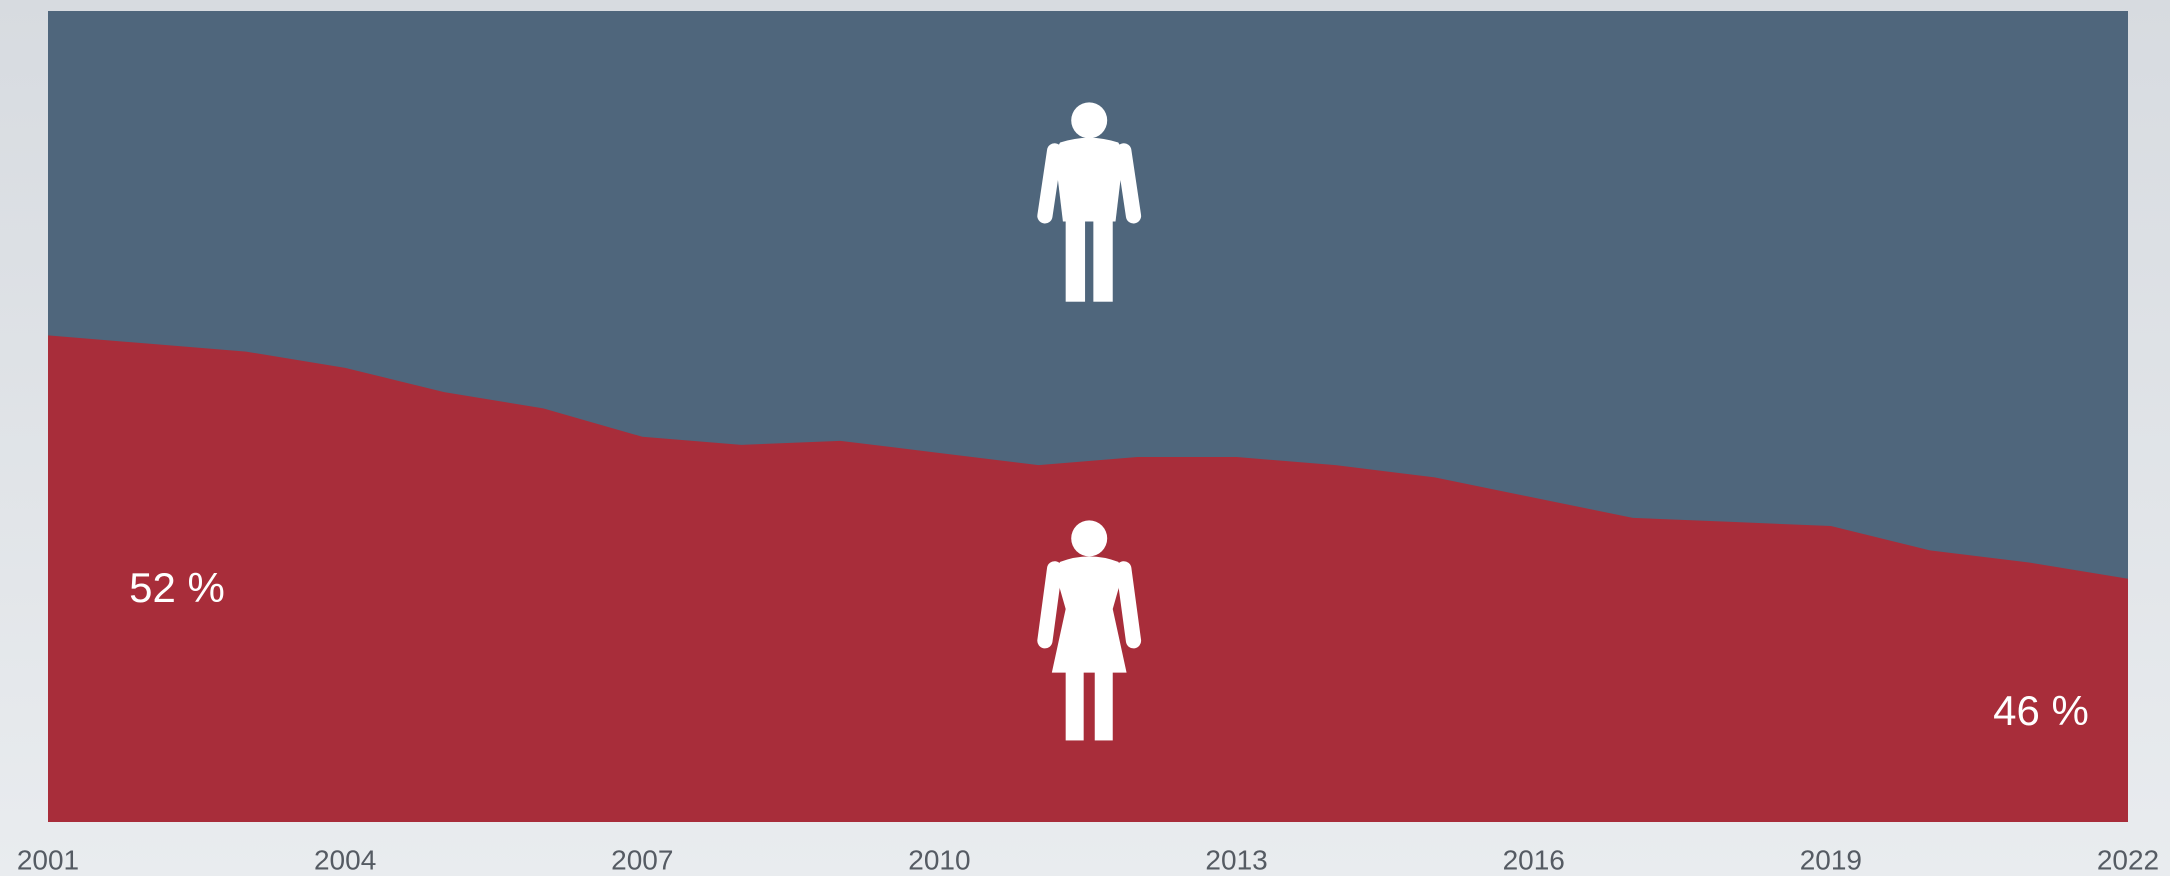 This screenshot has height=876, width=2170. Describe the element at coordinates (2128, 859) in the screenshot. I see `x-tick-label: 2022` at that location.